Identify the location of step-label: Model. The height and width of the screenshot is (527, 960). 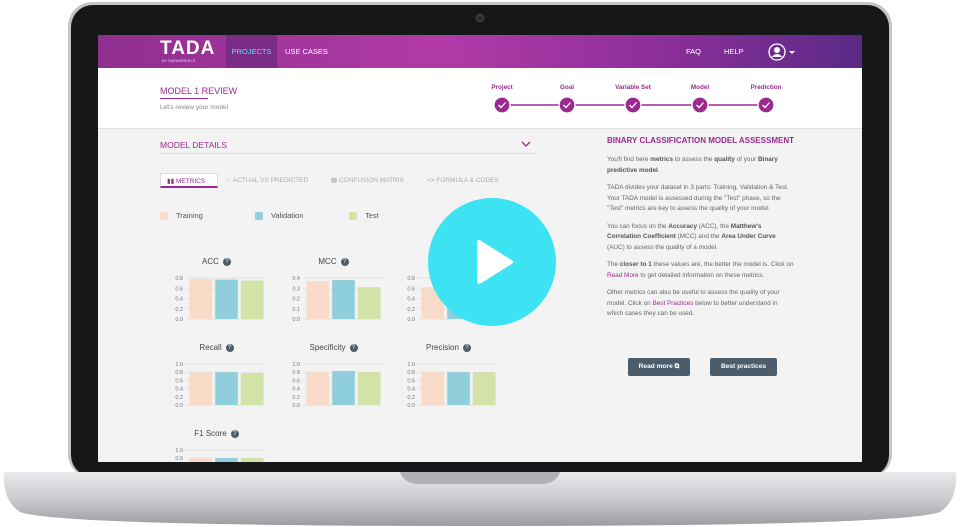
(700, 87).